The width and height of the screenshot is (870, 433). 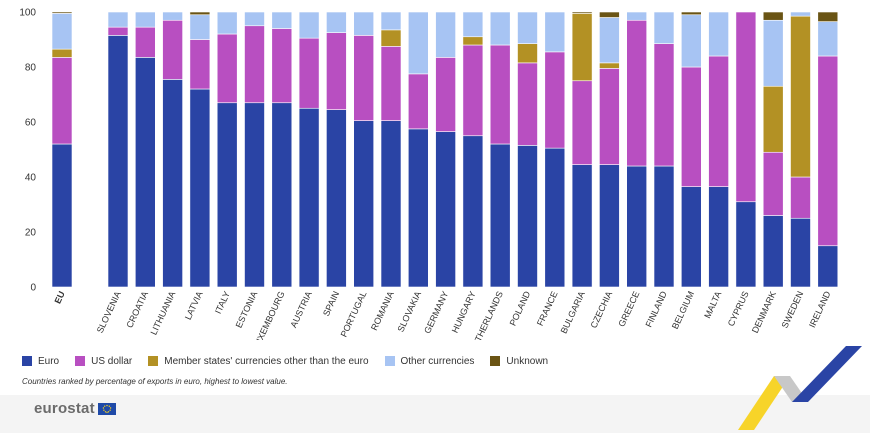 I want to click on y-tick-label: 40, so click(x=31, y=178).